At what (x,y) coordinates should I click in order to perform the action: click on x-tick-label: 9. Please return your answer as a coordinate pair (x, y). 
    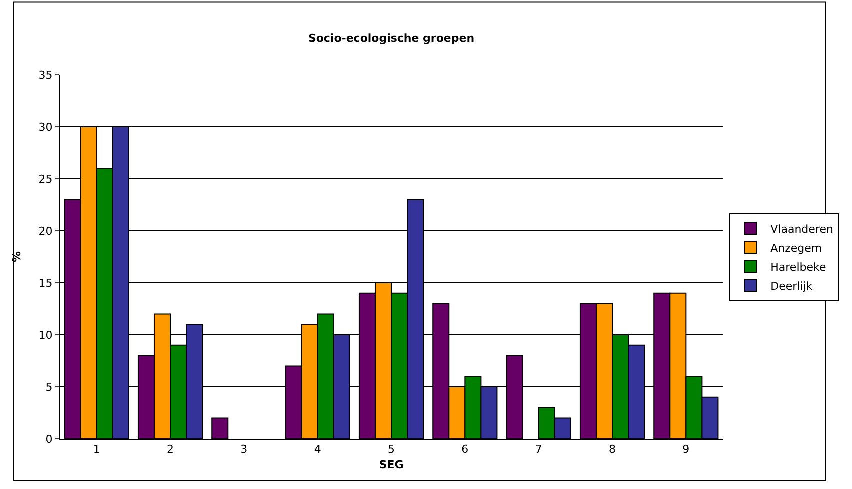
    Looking at the image, I should click on (686, 449).